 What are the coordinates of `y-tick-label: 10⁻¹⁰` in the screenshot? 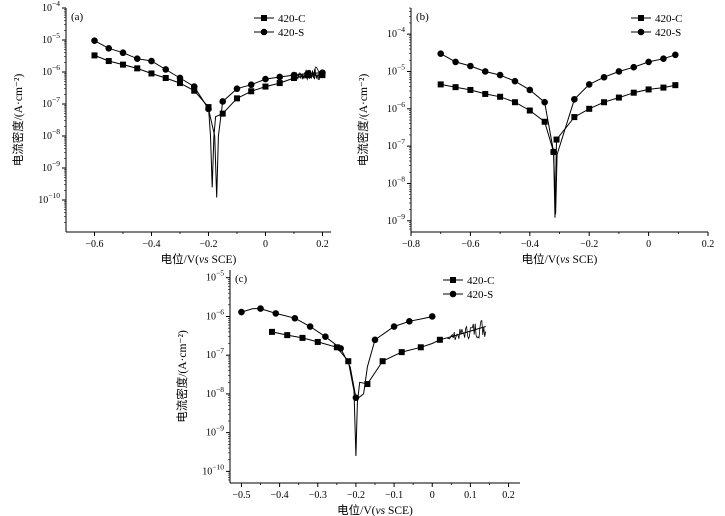 It's located at (213, 469).